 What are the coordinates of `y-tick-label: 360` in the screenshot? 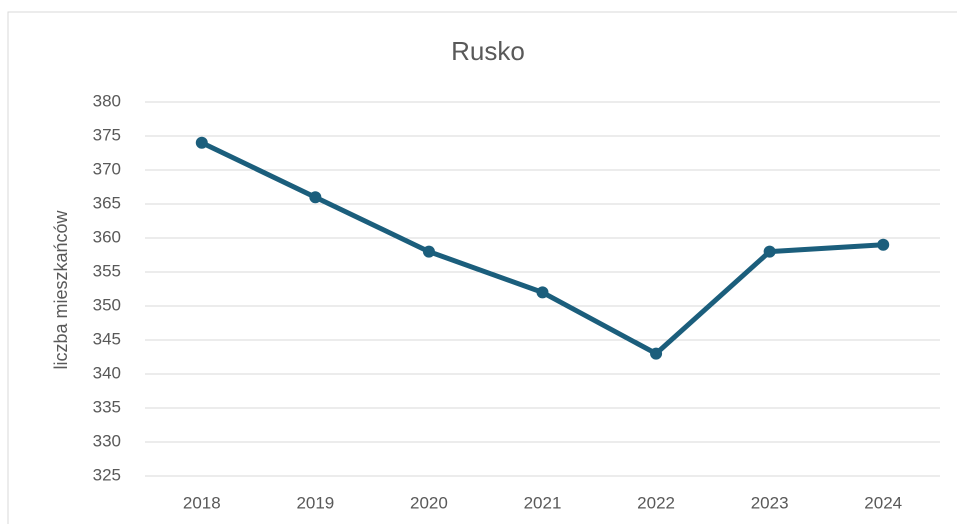 It's located at (107, 236).